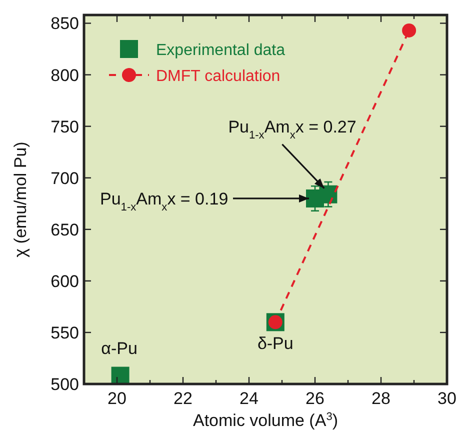 This screenshot has height=433, width=461. What do you see at coordinates (292, 129) in the screenshot?
I see `annotation: Pu$_{1-x}$Am$_{x}$x = 0.27` at bounding box center [292, 129].